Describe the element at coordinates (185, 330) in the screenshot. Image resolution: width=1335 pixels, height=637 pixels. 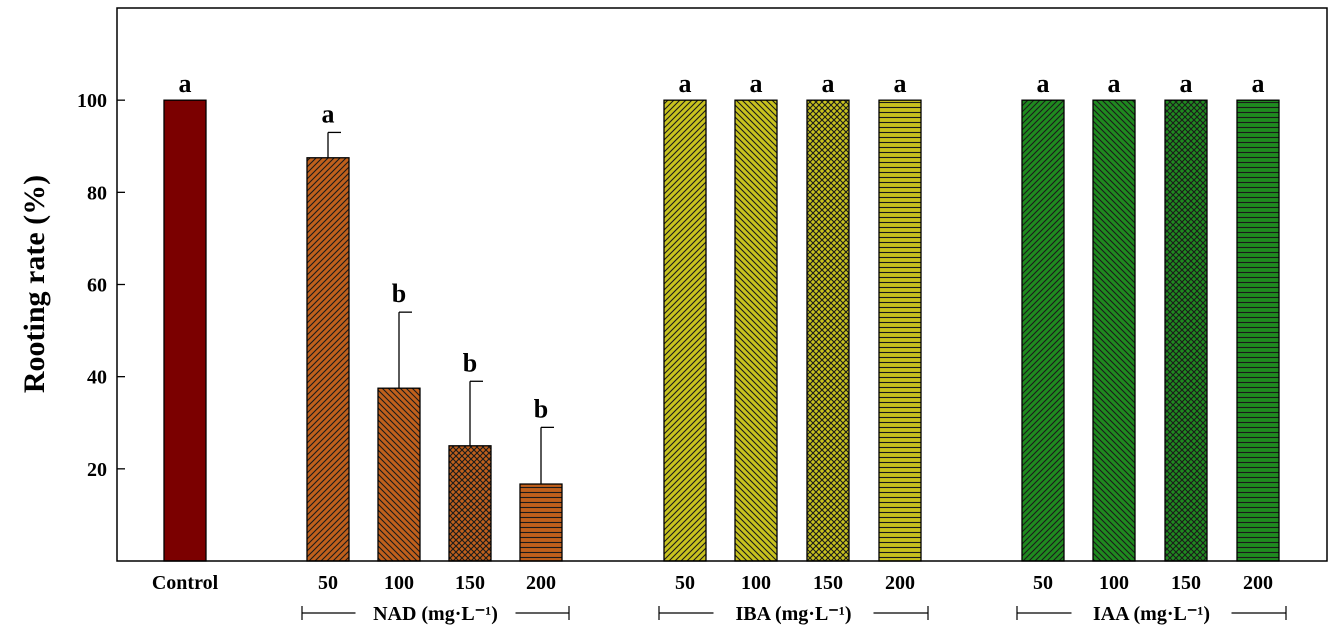
I see `bar-control-control` at that location.